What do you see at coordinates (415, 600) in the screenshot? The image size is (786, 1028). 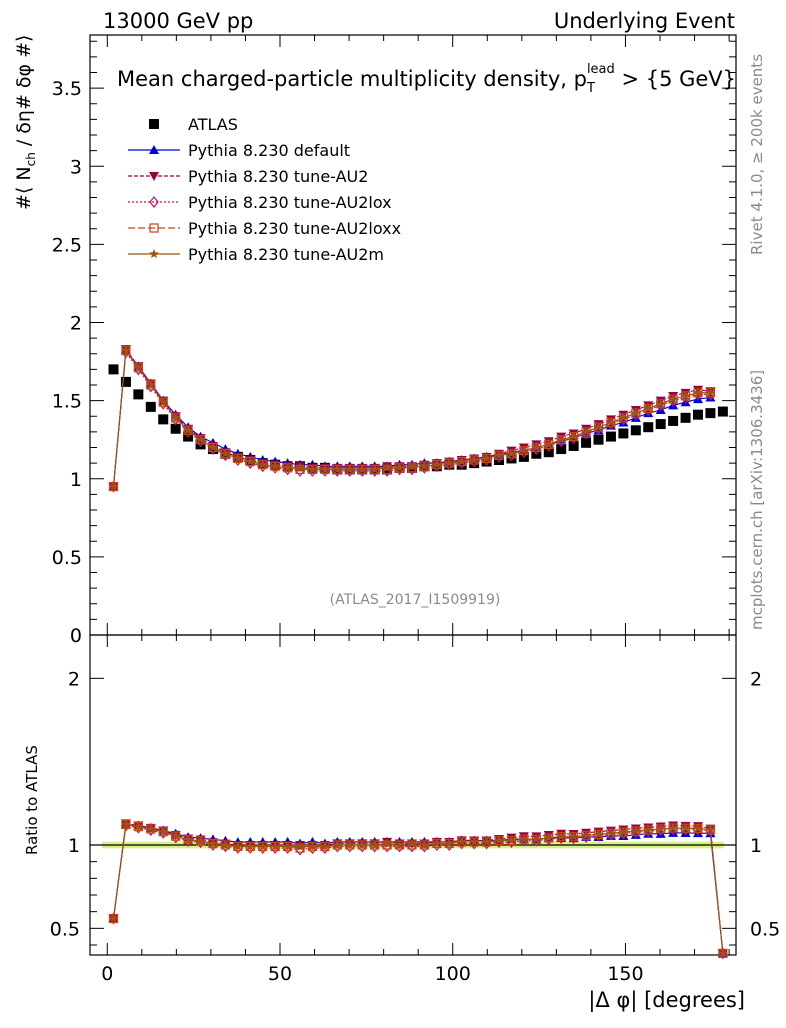 I see `analysis-watermark: (ATLAS_2017_I1509919)` at bounding box center [415, 600].